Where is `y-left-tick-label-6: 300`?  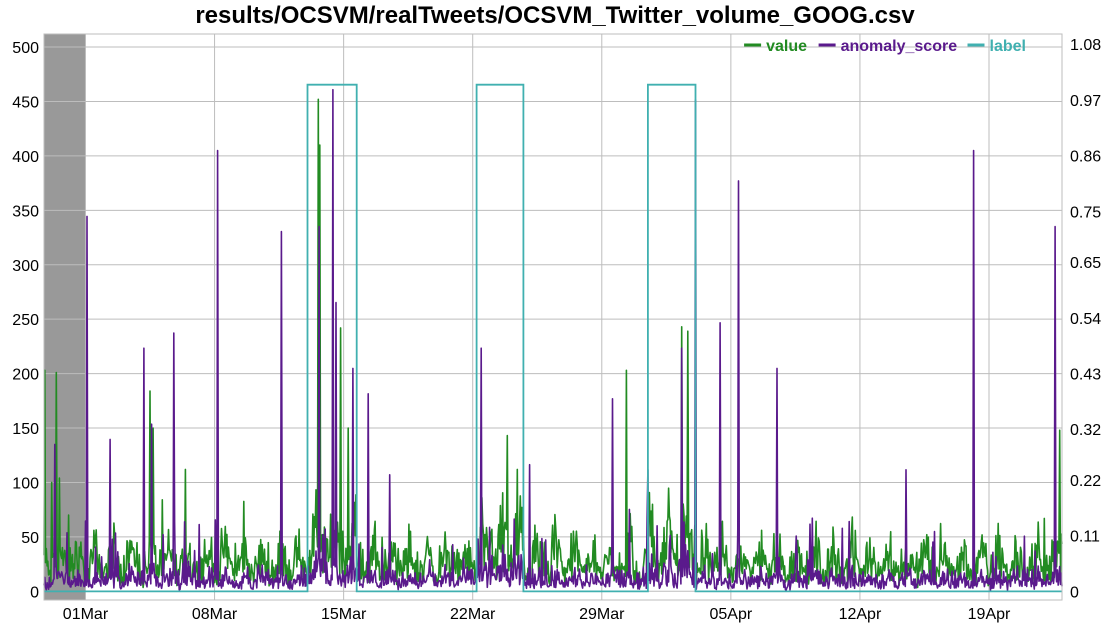
y-left-tick-label-6: 300 is located at coordinates (25, 266).